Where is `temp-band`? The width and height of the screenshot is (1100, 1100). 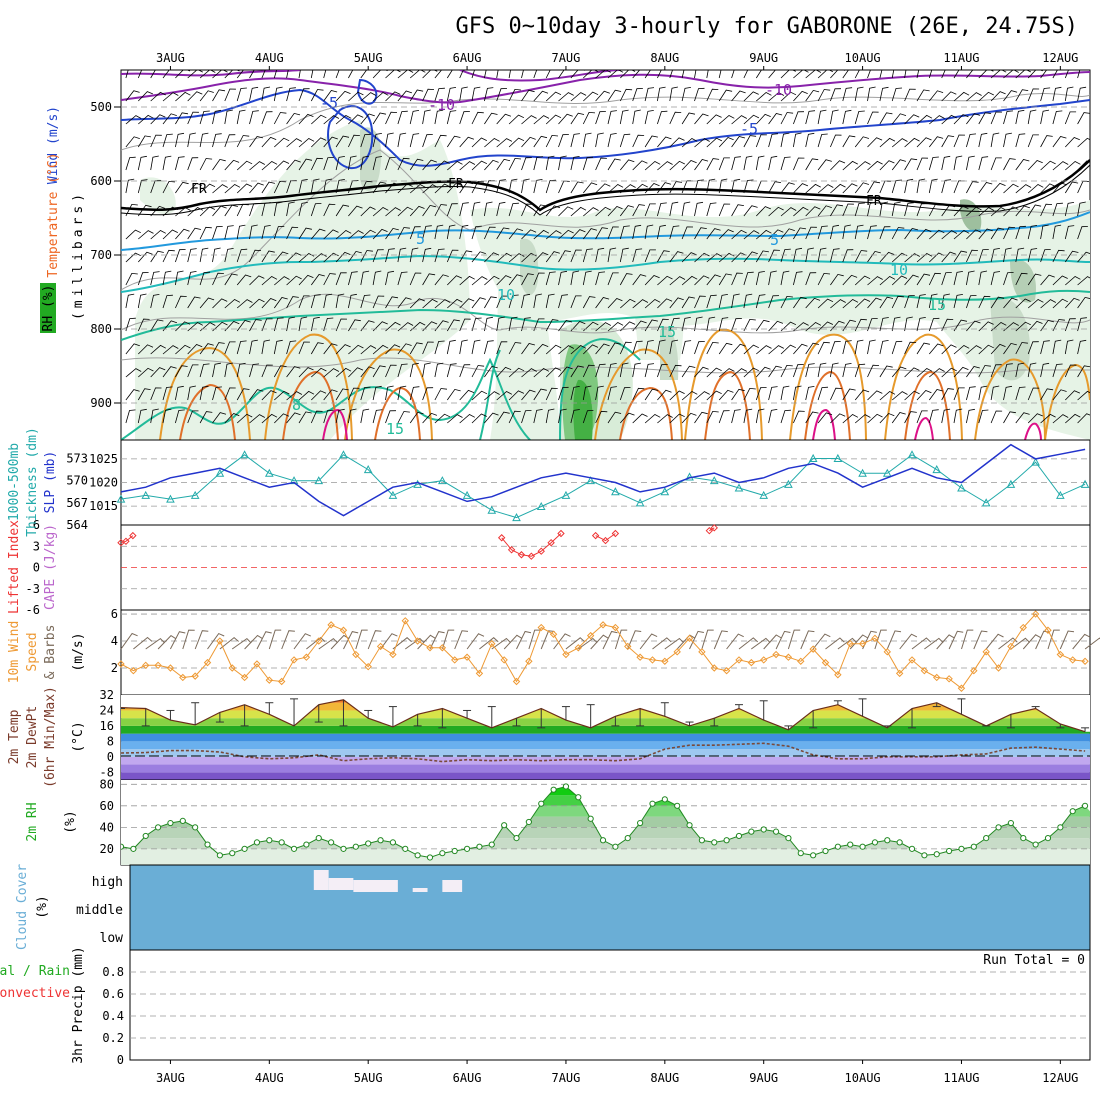 temp-band is located at coordinates (605, 722).